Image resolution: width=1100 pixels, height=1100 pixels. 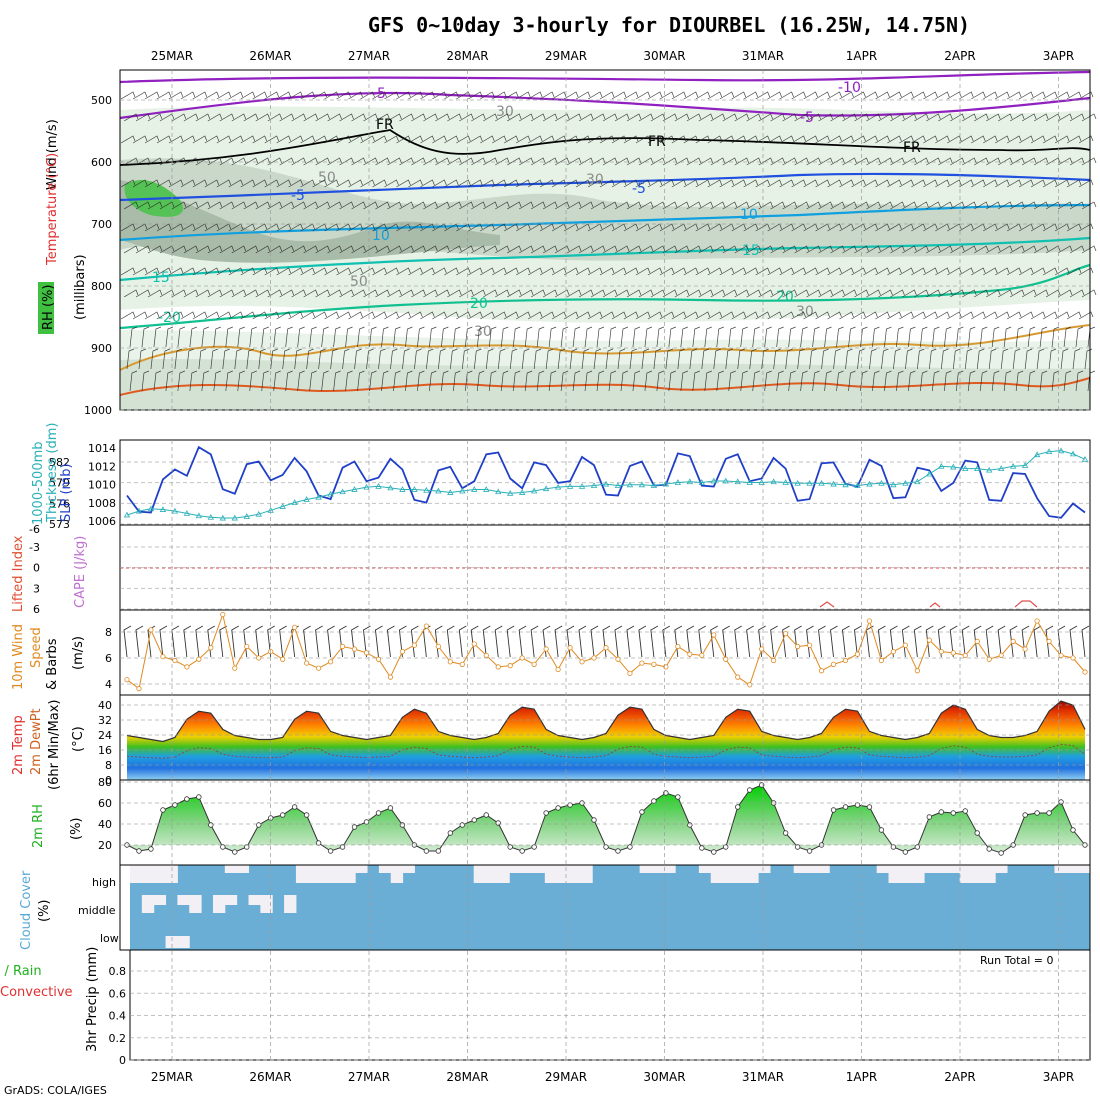 I want to click on svg-text: -10, so click(x=849, y=88).